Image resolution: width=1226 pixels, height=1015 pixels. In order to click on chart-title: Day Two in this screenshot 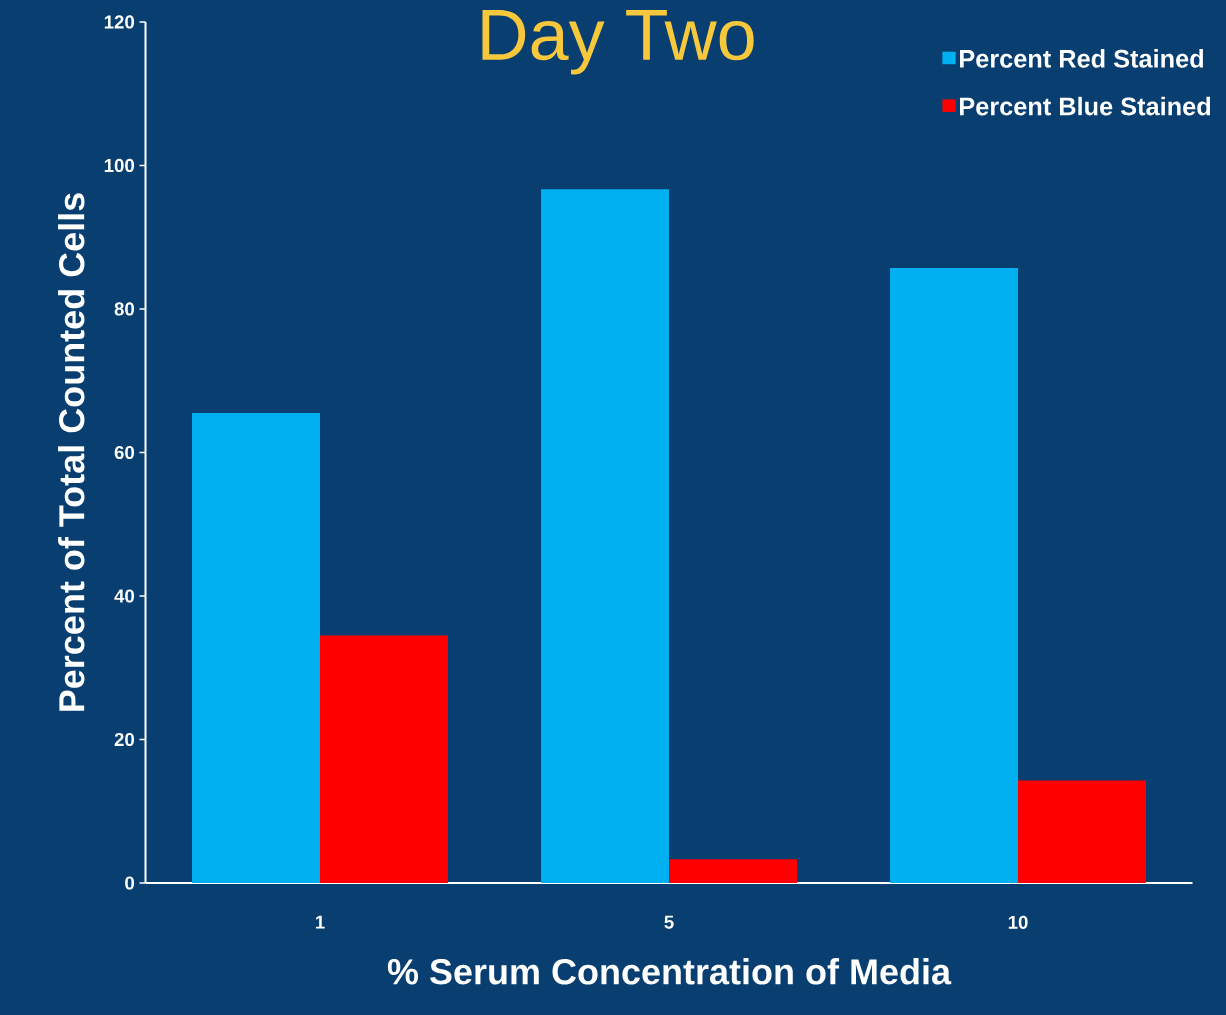, I will do `click(618, 42)`.